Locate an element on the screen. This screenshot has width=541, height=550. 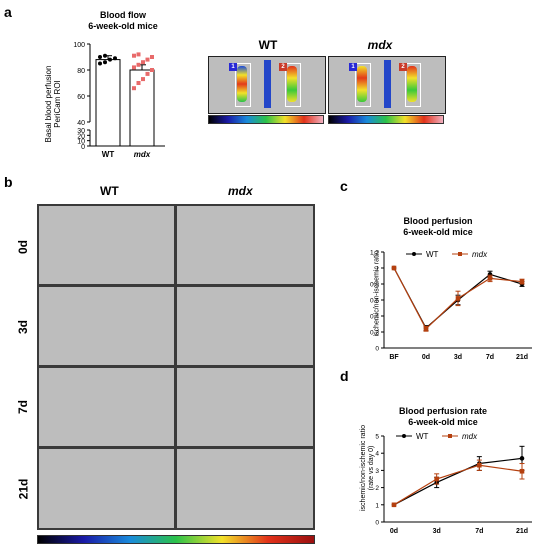
panel-d-title-line1: Blood perfusion rate is located at coordinates (442, 411).